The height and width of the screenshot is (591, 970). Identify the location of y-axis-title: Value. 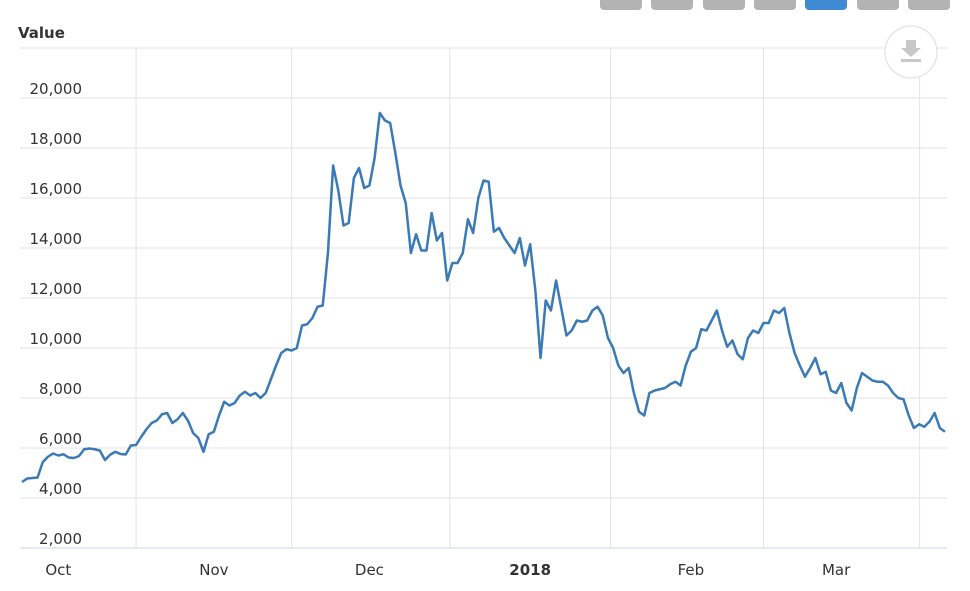
(41, 33).